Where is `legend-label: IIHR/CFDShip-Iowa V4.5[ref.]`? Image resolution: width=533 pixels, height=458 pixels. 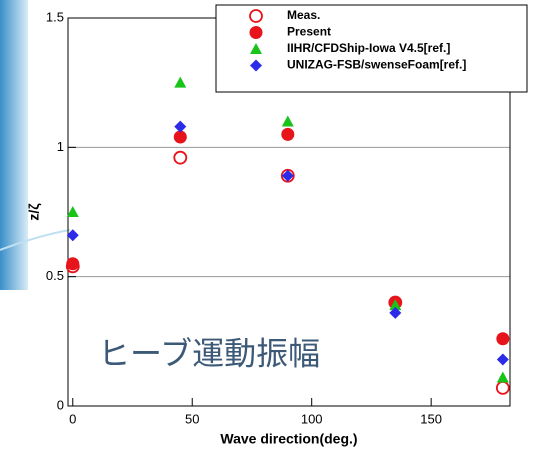 legend-label: IIHR/CFDShip-Iowa V4.5[ref.] is located at coordinates (368, 48).